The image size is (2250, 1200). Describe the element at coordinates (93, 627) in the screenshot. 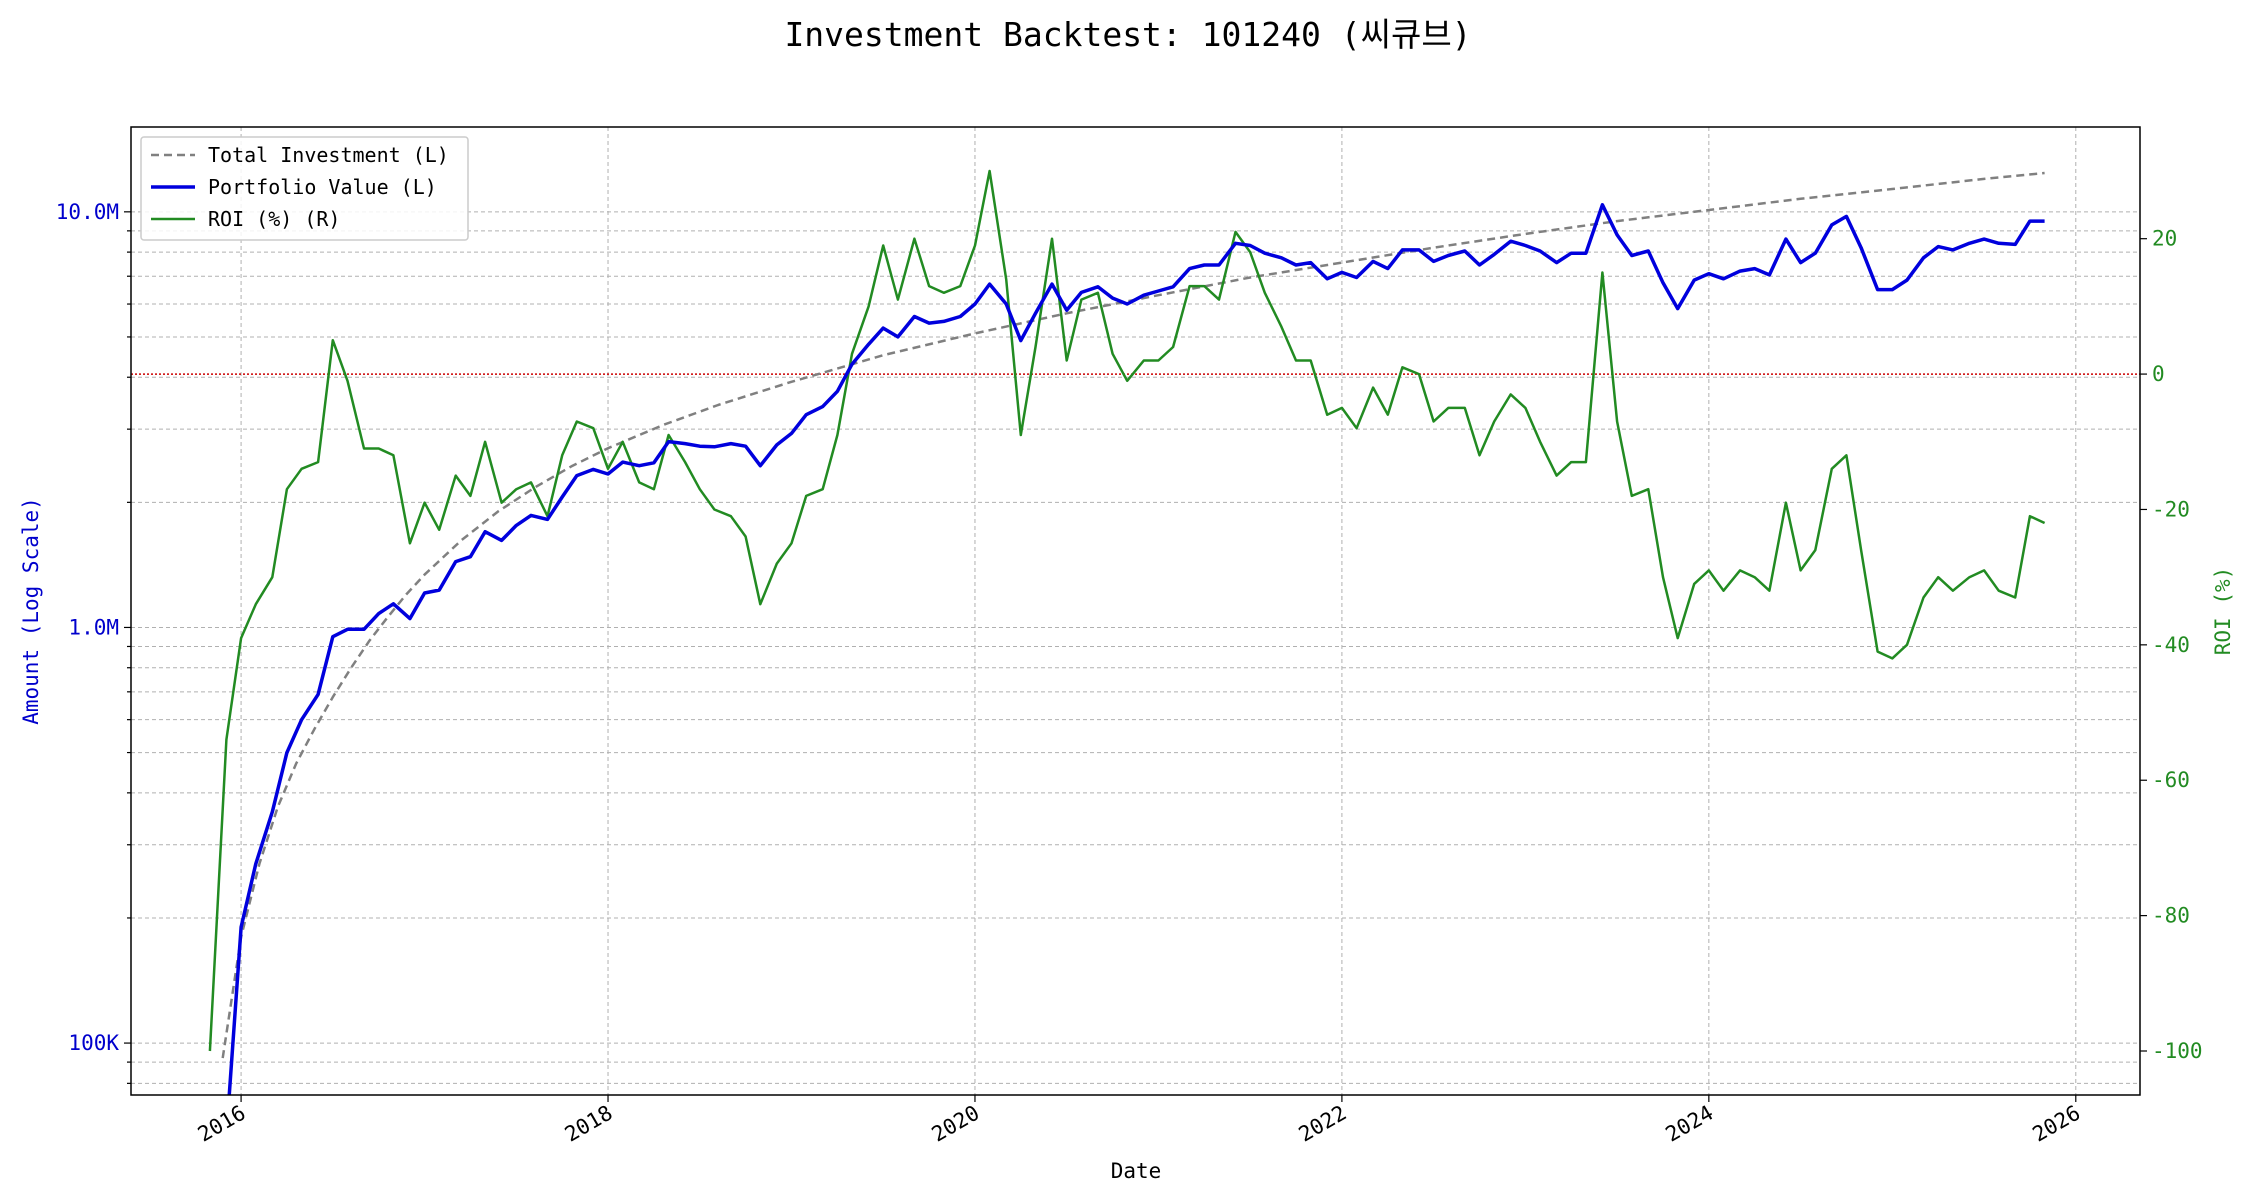

I see `y-left-tick-label: 1.0M` at that location.